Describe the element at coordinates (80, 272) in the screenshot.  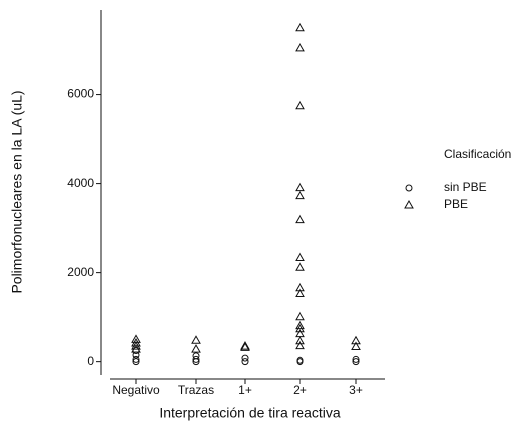
I see `y-tick-label: 2000` at that location.